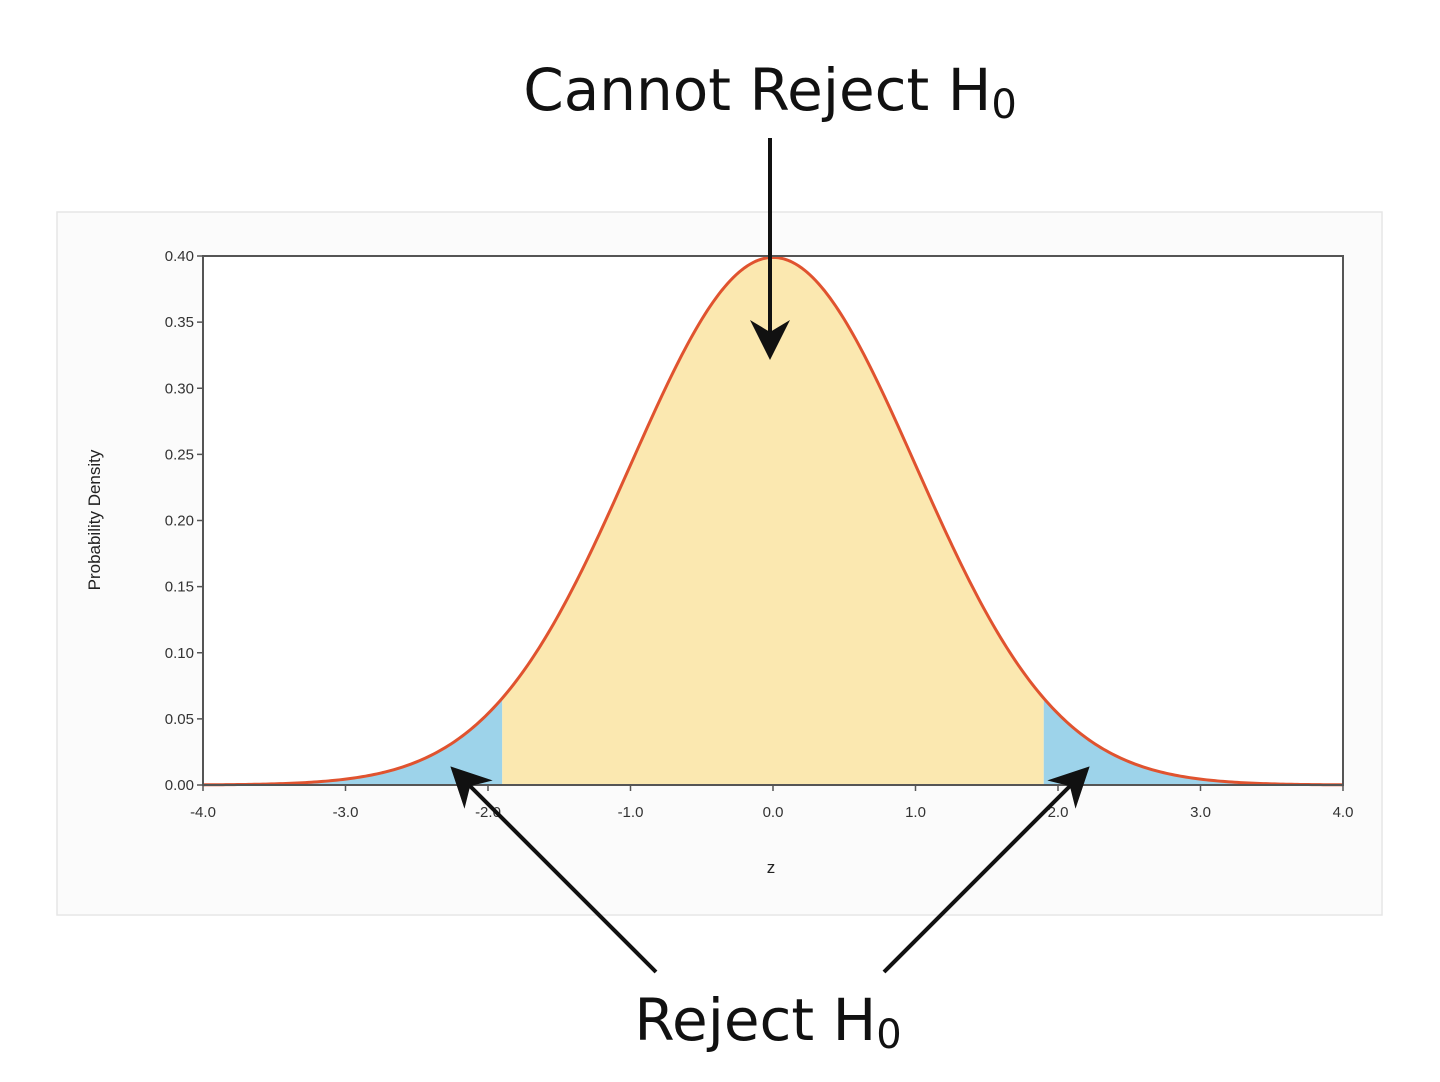 This screenshot has width=1440, height=1082. What do you see at coordinates (1200, 812) in the screenshot?
I see `x-tick-label: 3.0` at bounding box center [1200, 812].